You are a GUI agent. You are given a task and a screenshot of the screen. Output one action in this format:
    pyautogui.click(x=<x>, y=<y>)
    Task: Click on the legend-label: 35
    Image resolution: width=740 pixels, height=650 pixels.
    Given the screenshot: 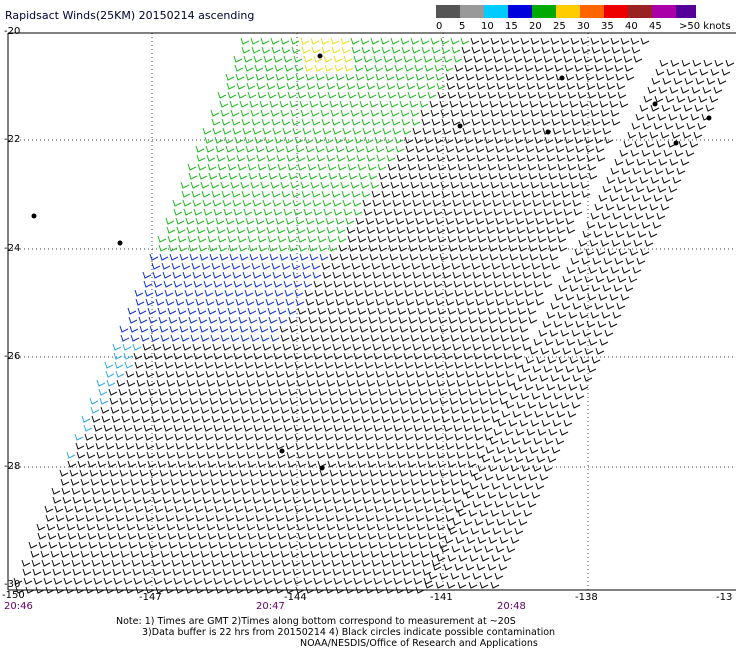 What is the action you would take?
    pyautogui.click(x=607, y=26)
    